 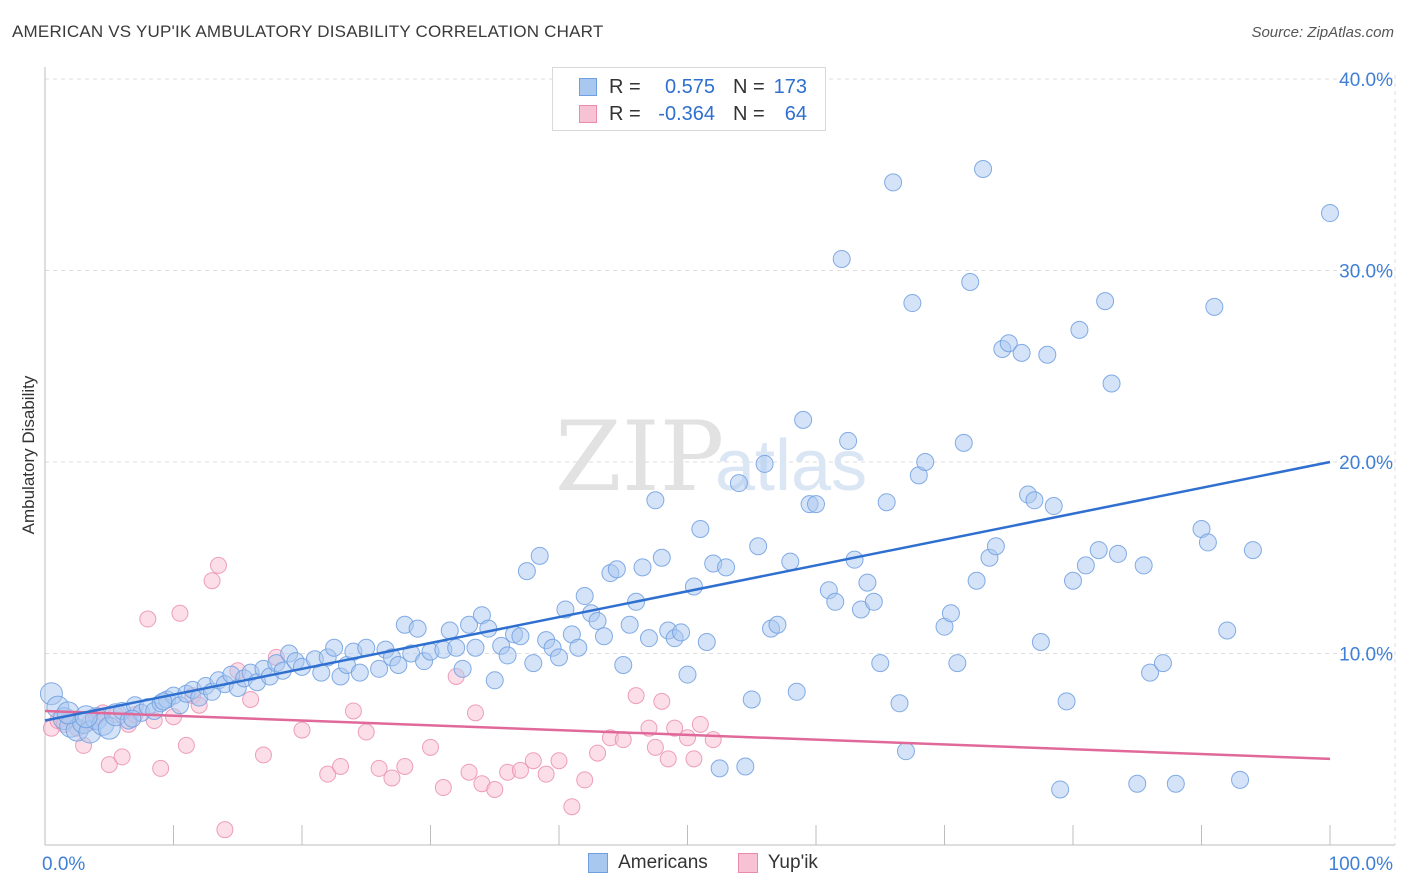 What do you see at coordinates (790, 86) in the screenshot?
I see `legend-n-value: 173` at bounding box center [790, 86].